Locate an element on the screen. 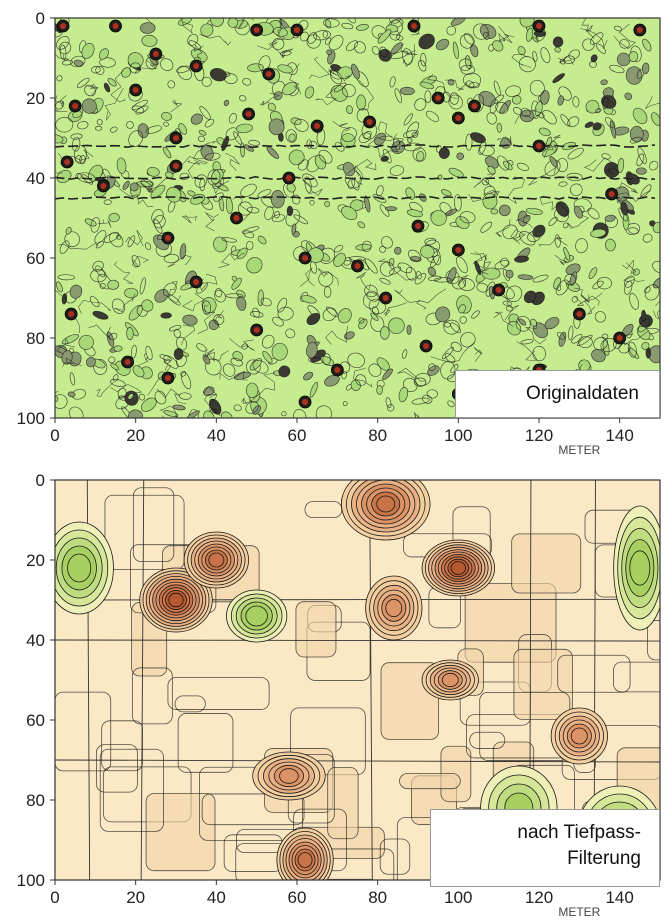 The image size is (672, 923). filtered-x-tick-label: 0 is located at coordinates (54, 897).